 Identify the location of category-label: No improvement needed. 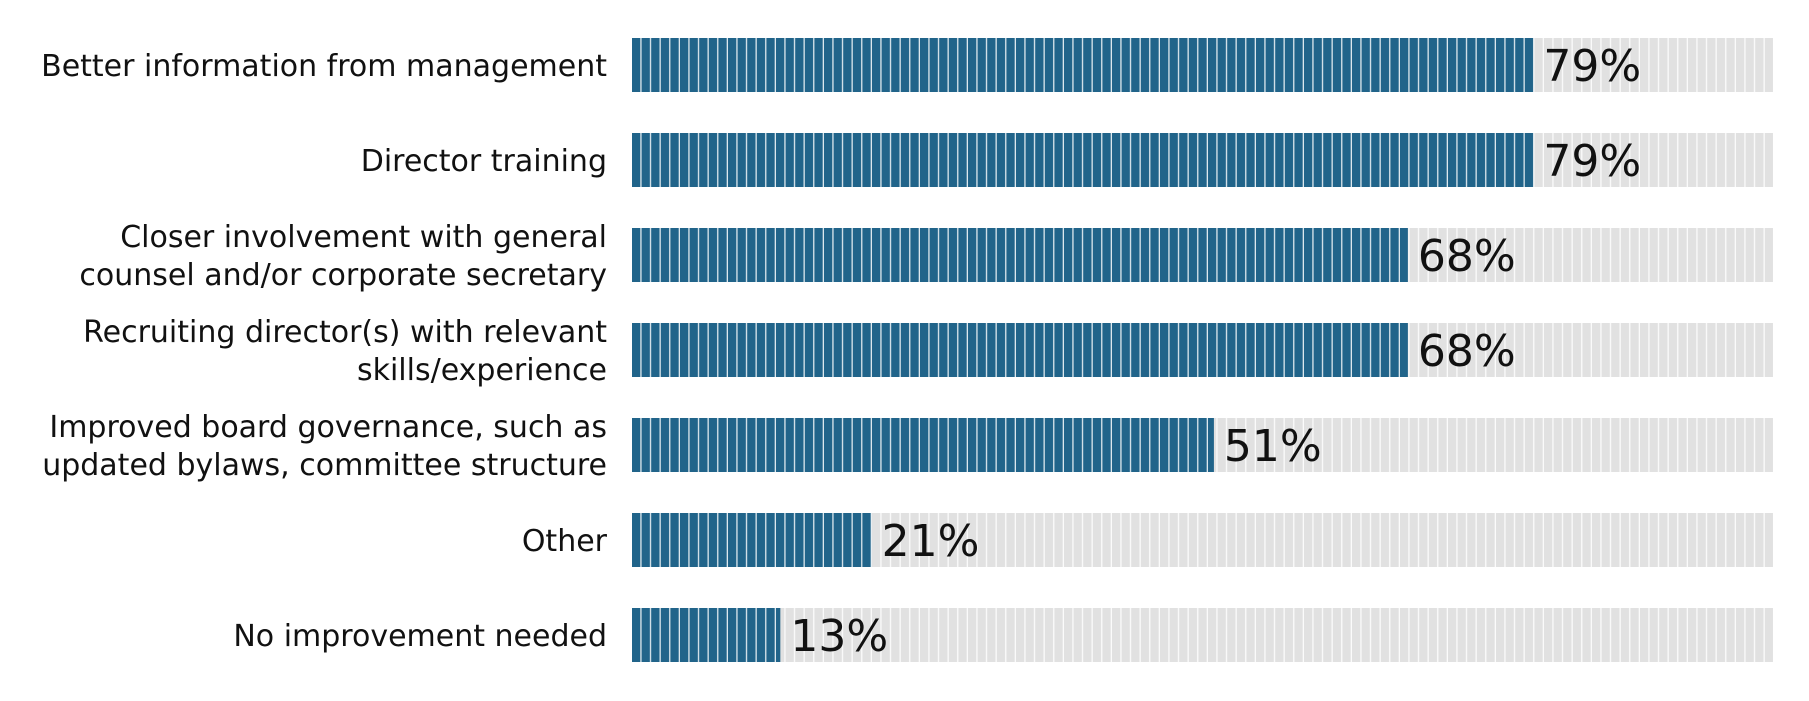
(420, 636).